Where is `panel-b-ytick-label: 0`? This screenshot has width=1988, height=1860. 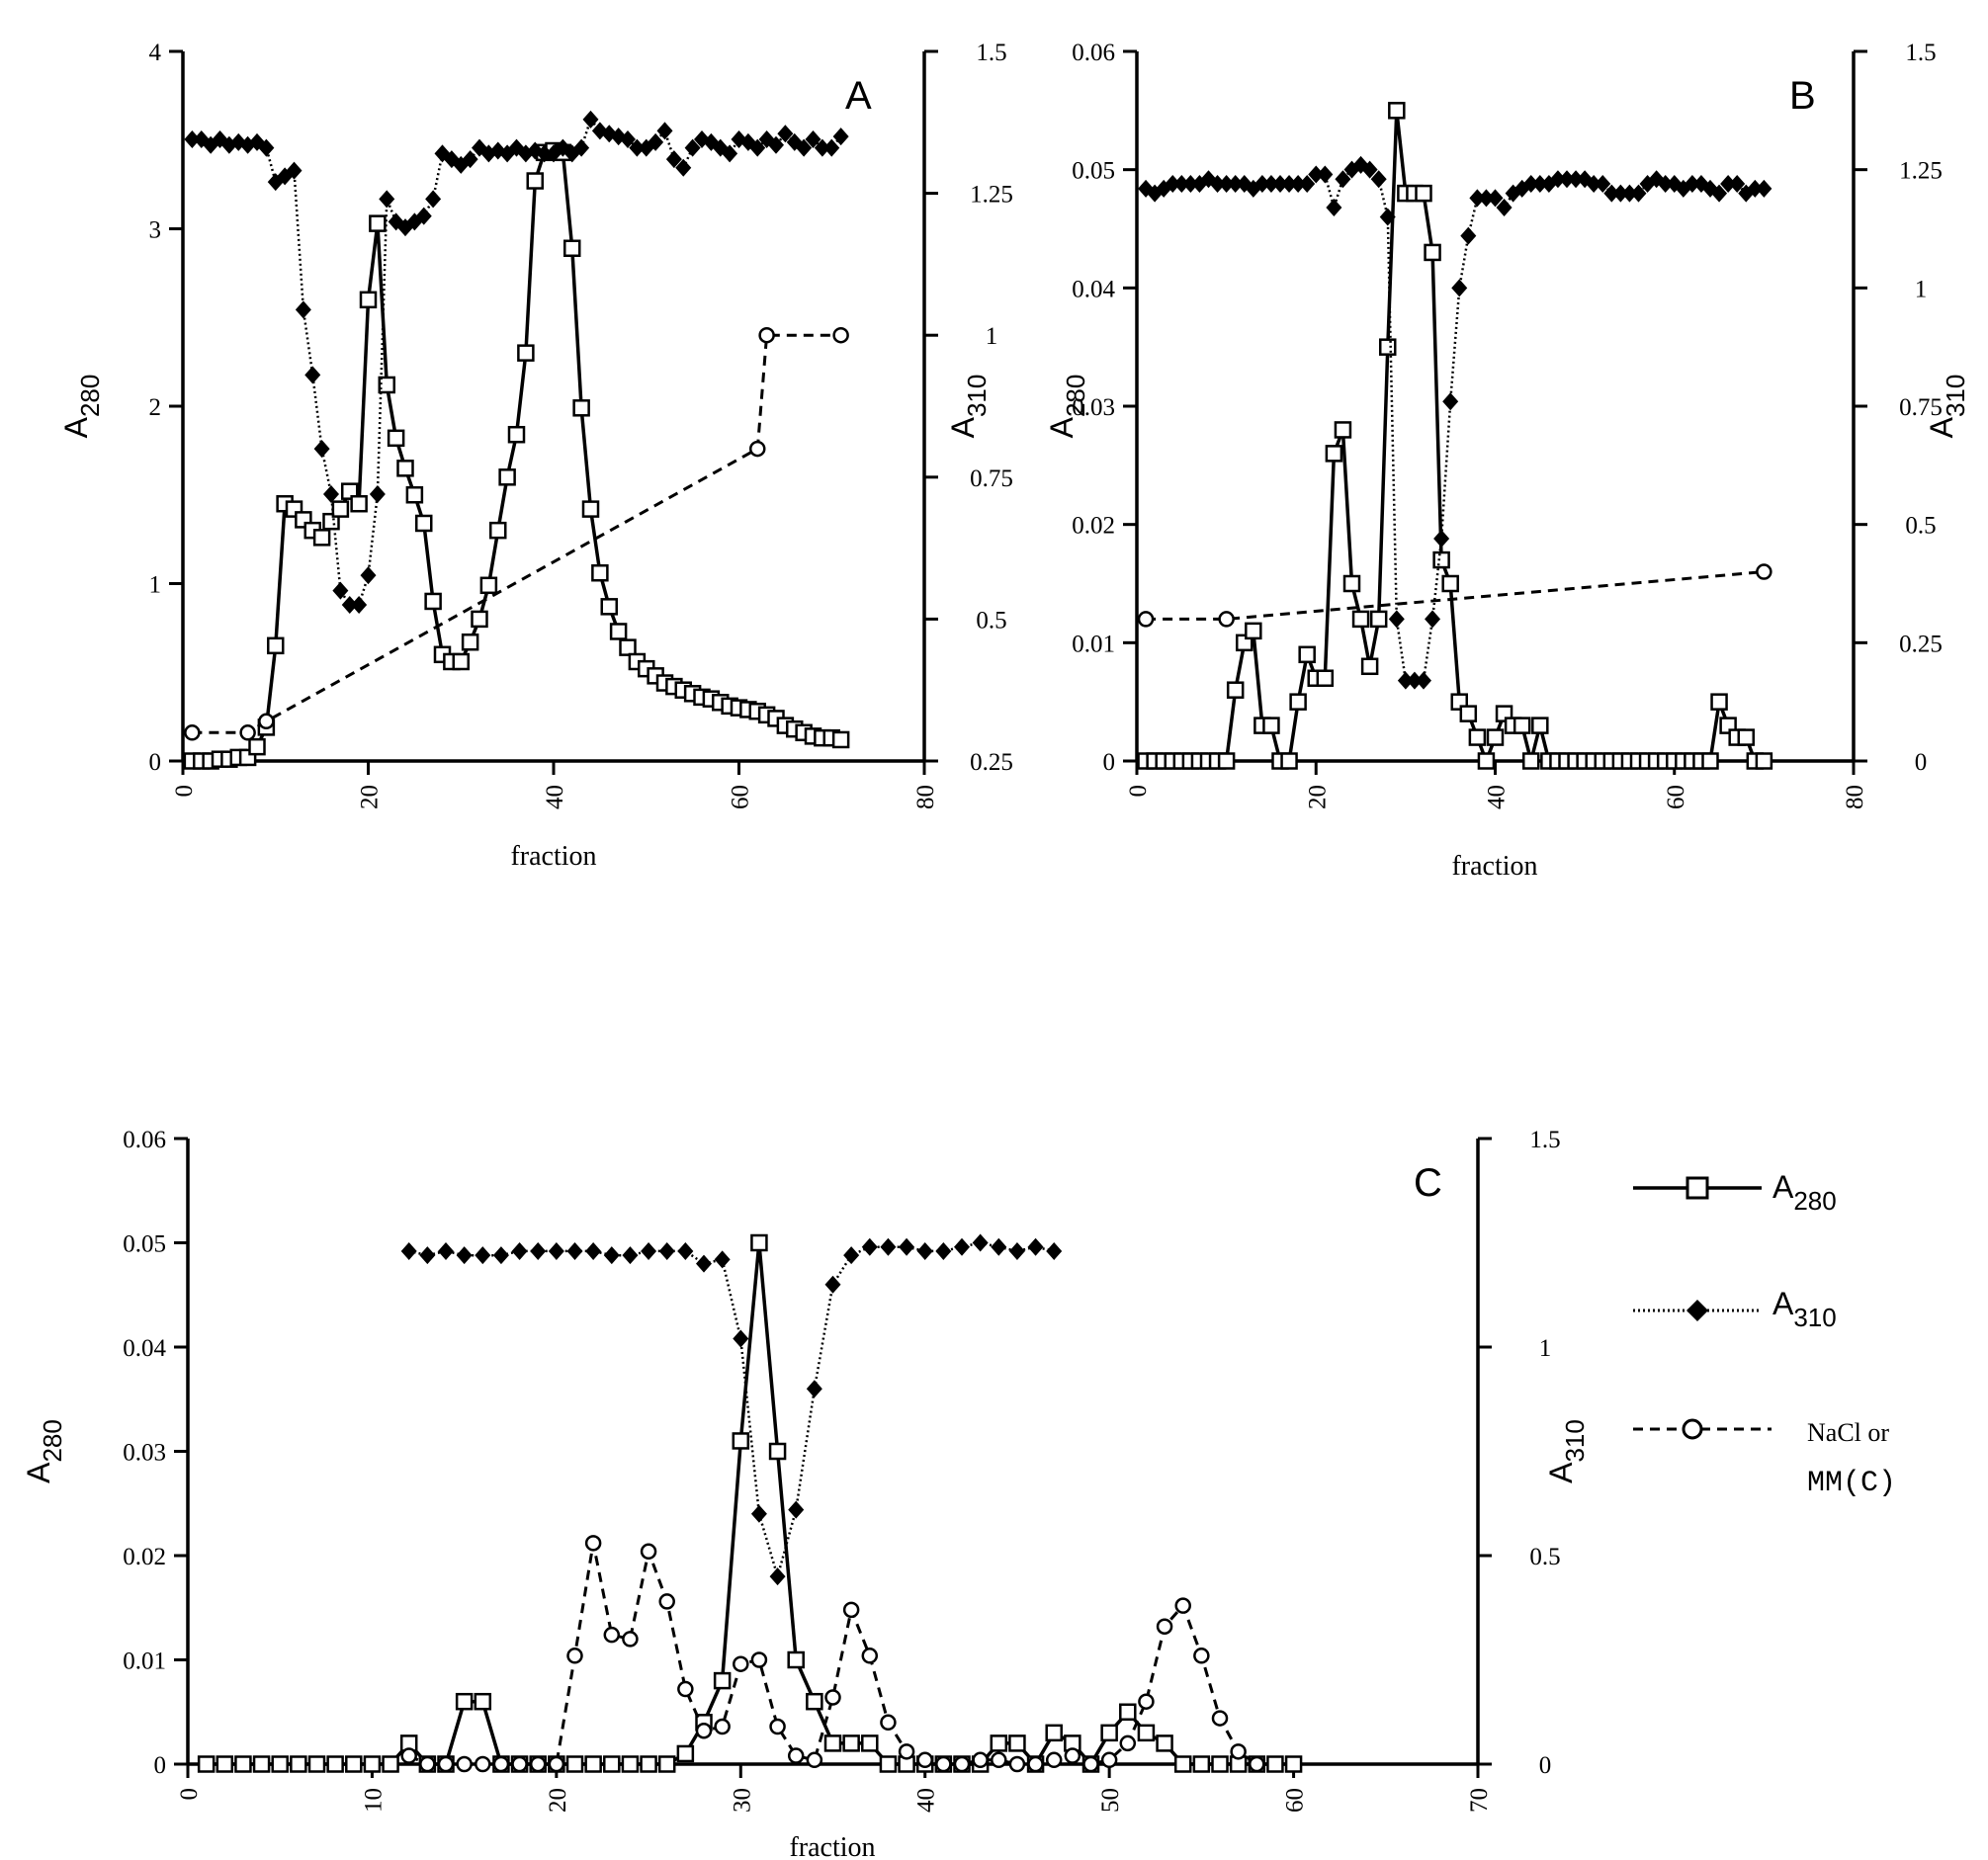
panel-b-ytick-label: 0 is located at coordinates (1109, 762).